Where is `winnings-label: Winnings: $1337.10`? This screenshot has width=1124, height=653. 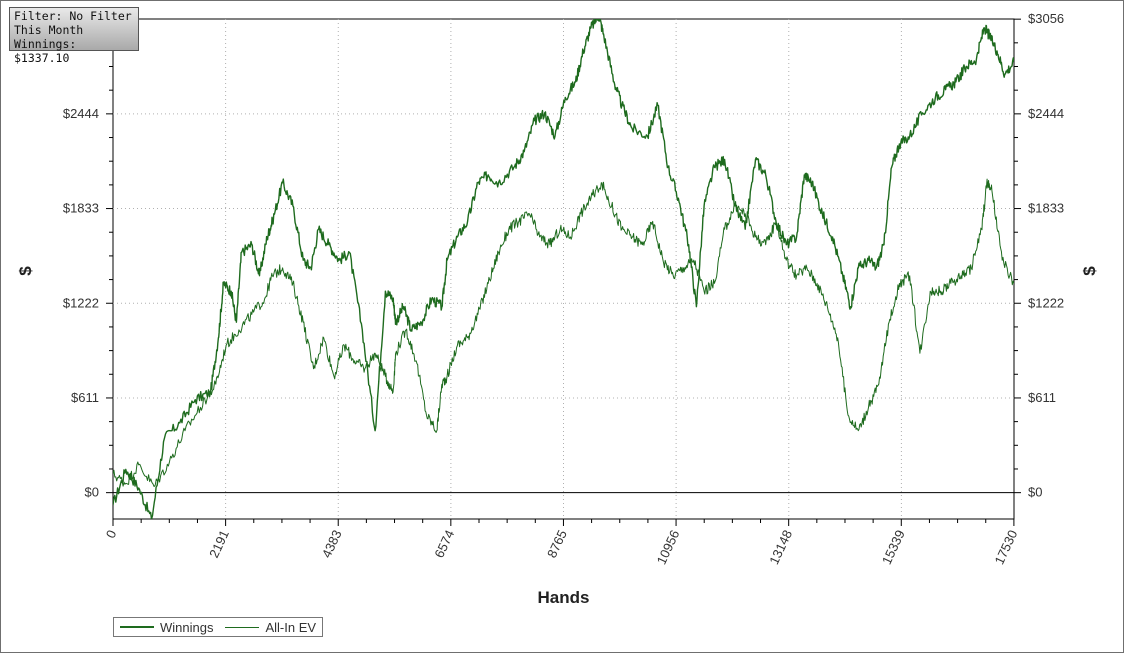 winnings-label: Winnings: $1337.10 is located at coordinates (45, 51).